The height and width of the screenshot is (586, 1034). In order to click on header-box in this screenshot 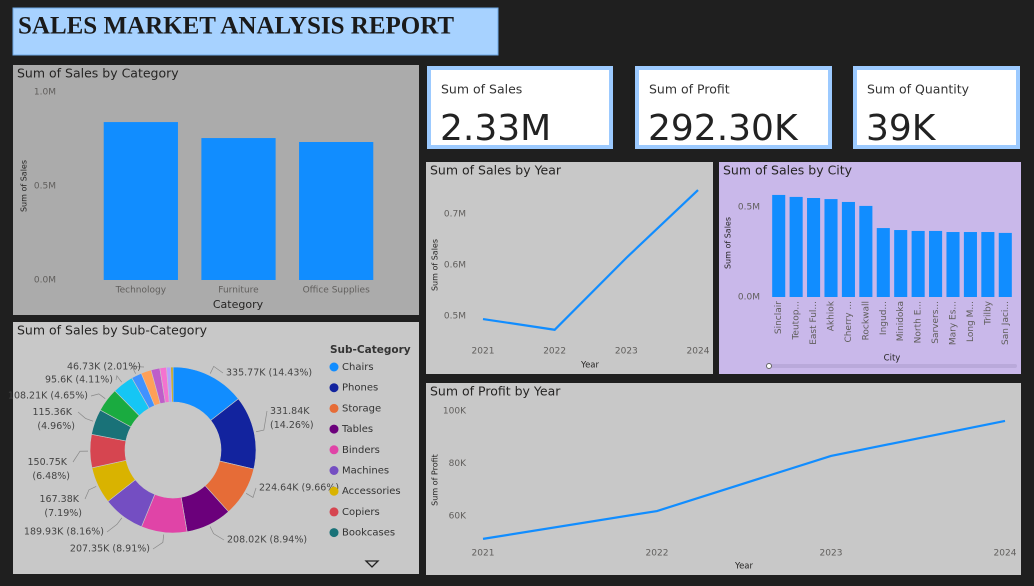, I will do `click(255, 31)`.